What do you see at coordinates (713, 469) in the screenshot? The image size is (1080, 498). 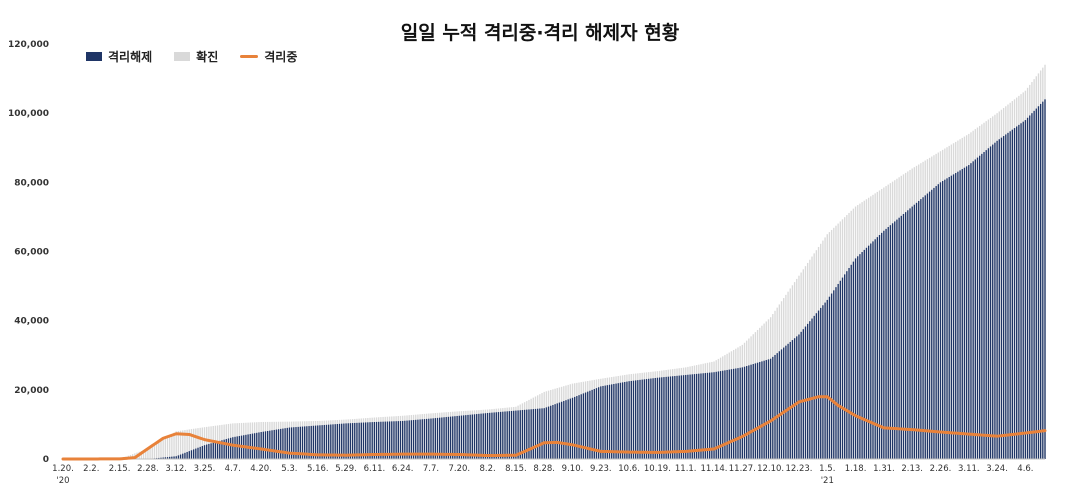 I see `x-tick-label: 11.14.` at bounding box center [713, 469].